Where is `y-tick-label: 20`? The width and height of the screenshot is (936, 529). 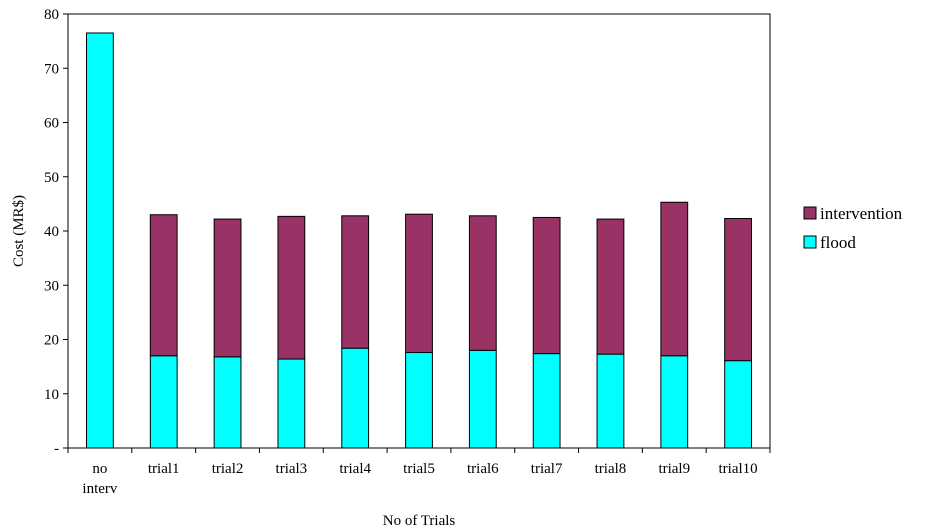 y-tick-label: 20 is located at coordinates (51, 341).